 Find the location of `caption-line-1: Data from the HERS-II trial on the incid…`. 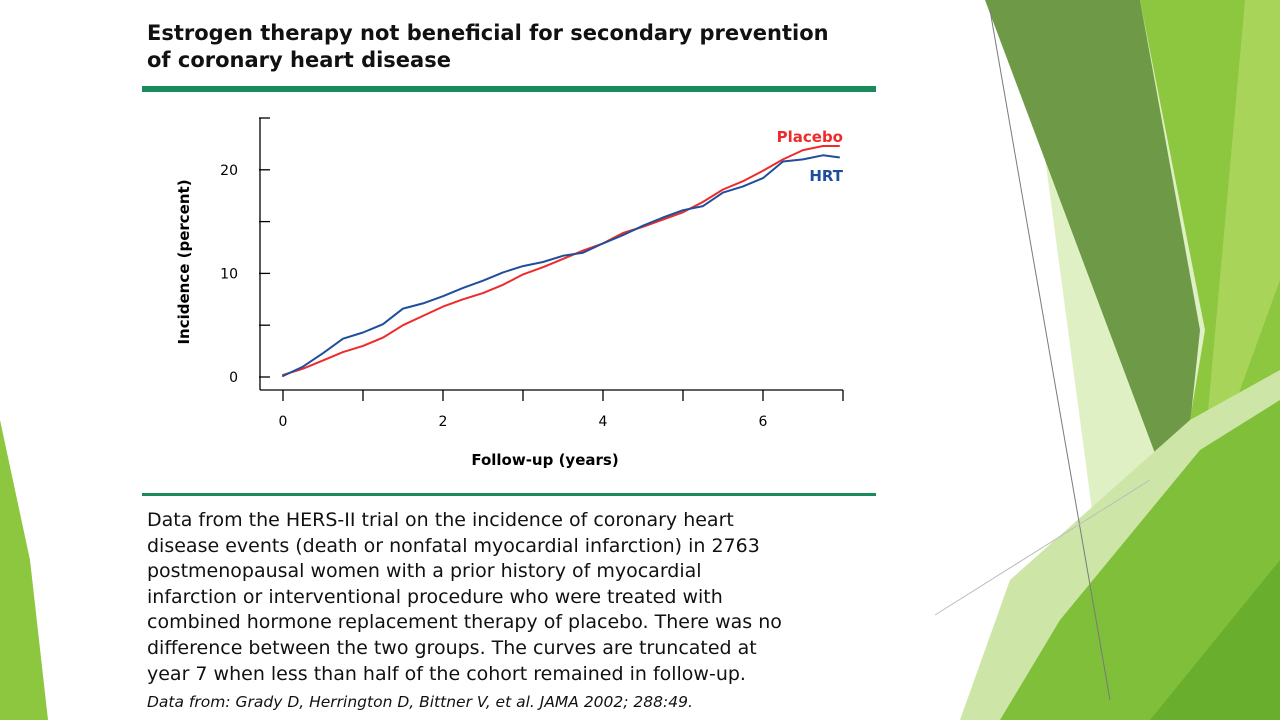

caption-line-1: Data from the HERS-II trial on the incid… is located at coordinates (440, 520).